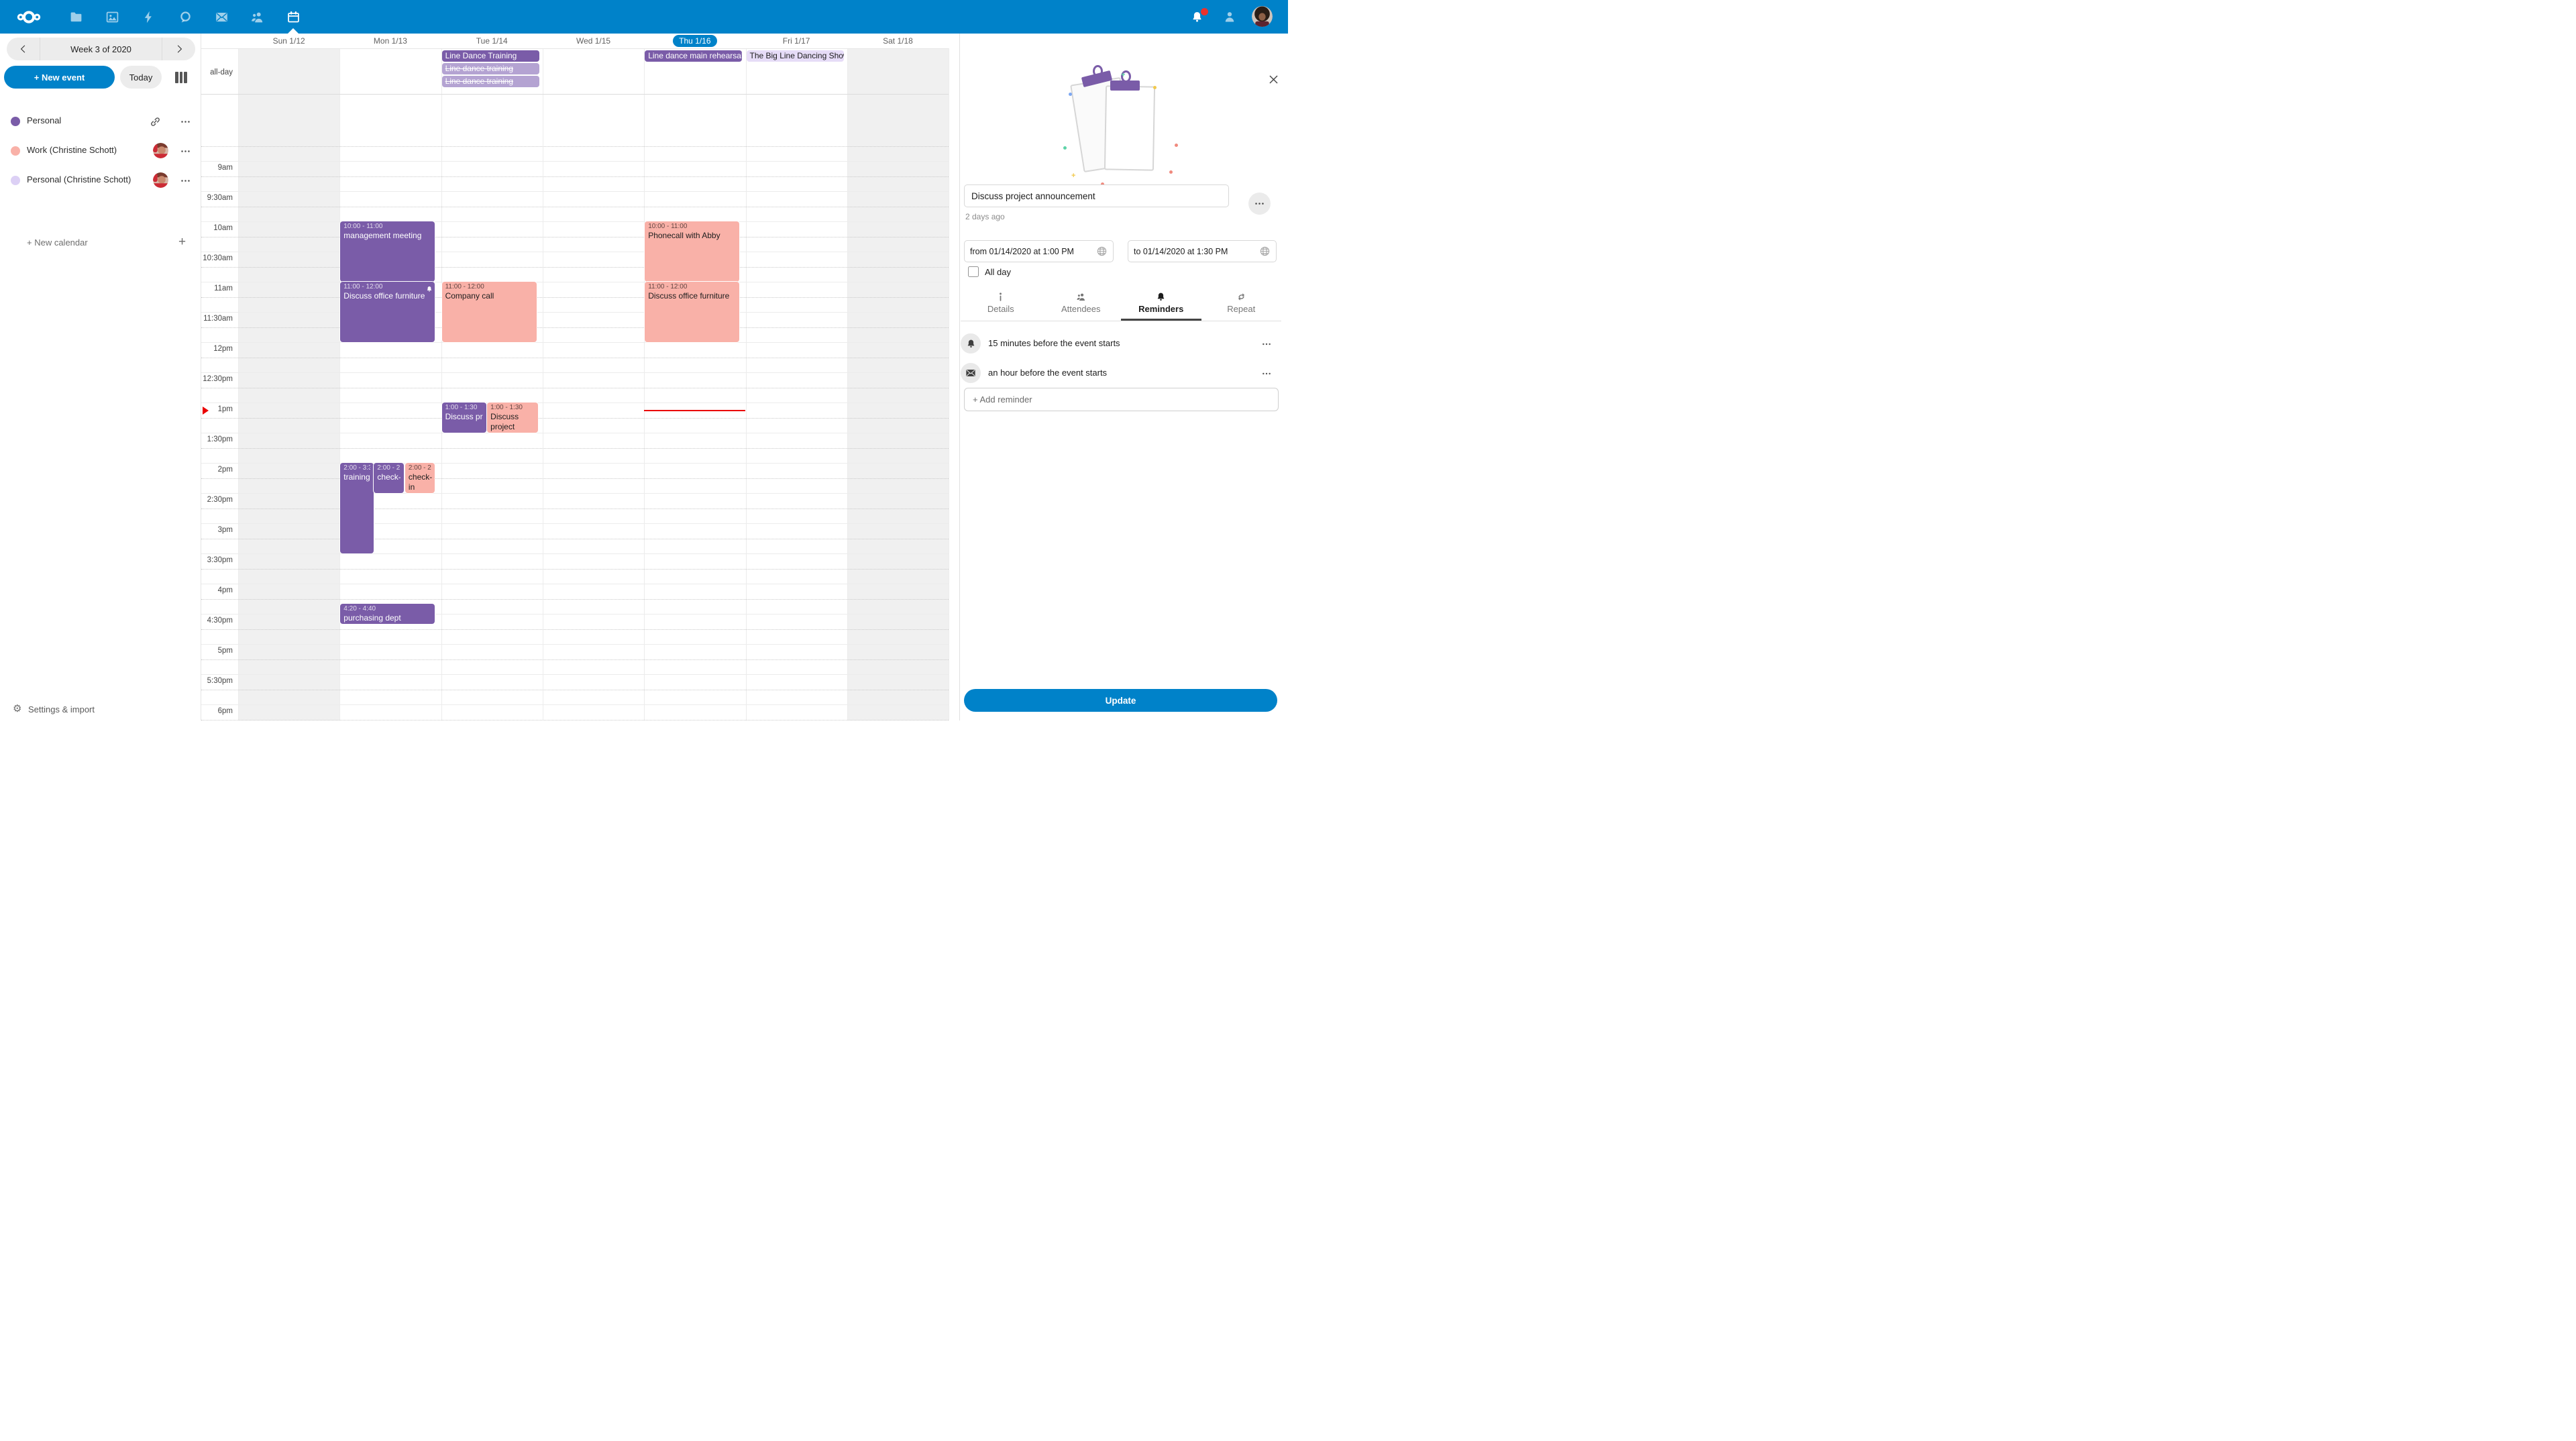 This screenshot has height=1441, width=2576. I want to click on contacts-app-icon, so click(257, 17).